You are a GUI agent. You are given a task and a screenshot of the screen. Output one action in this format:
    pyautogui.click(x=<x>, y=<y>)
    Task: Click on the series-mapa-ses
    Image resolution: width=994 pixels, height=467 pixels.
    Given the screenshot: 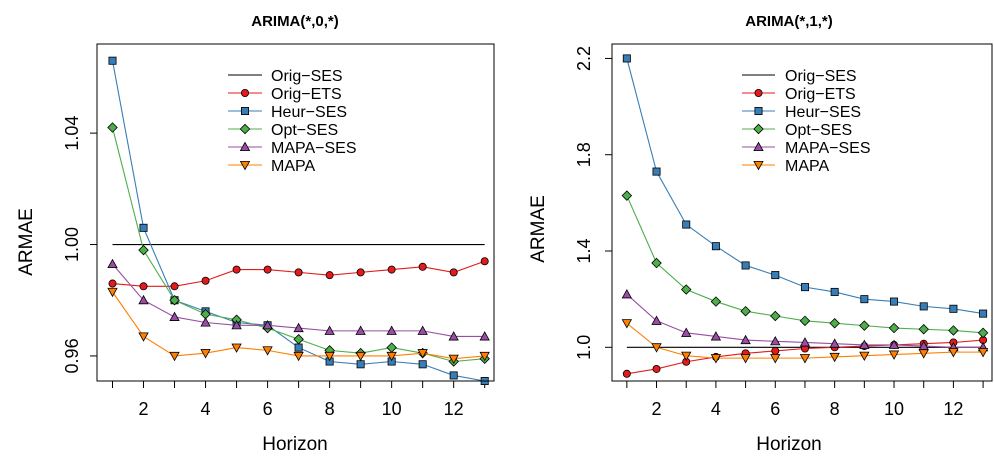 What is the action you would take?
    pyautogui.click(x=805, y=320)
    